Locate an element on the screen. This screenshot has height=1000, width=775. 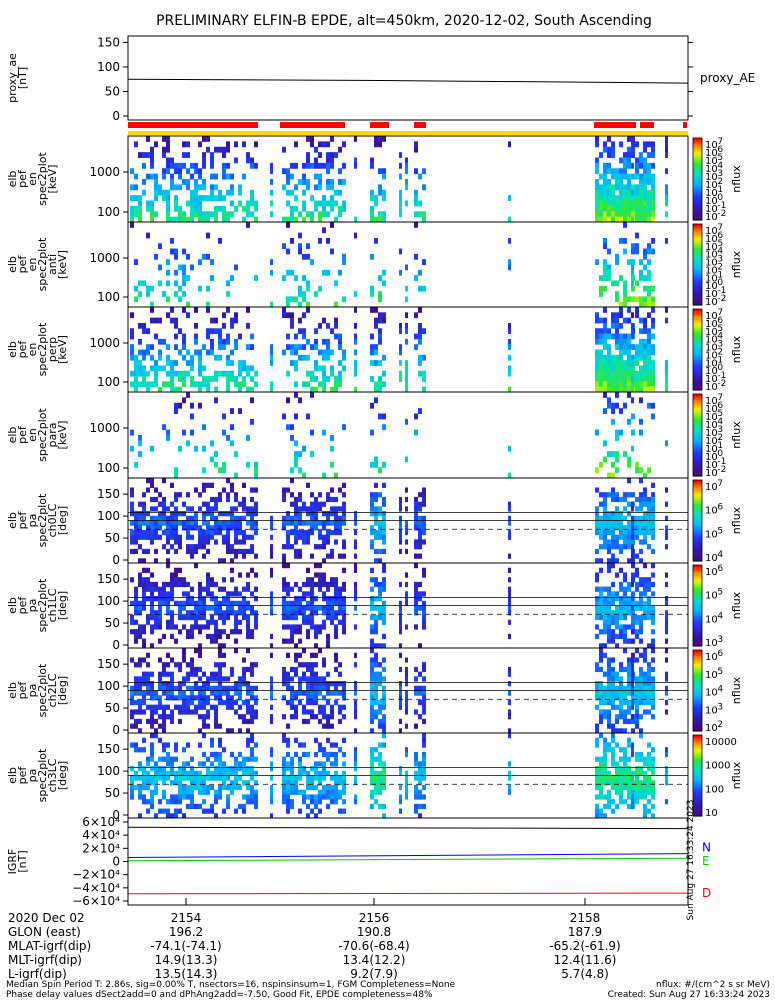
colorbar-tick-label: 10 is located at coordinates (711, 247).